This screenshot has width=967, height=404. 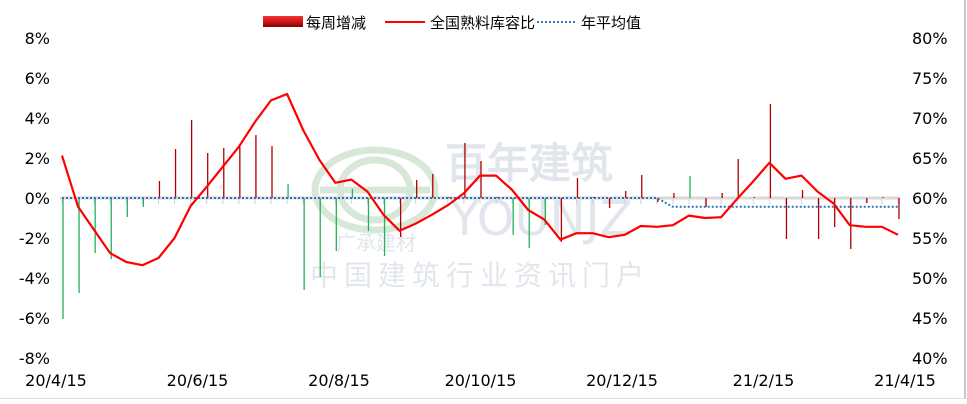 What do you see at coordinates (37, 78) in the screenshot?
I see `left-tick-label: 6%` at bounding box center [37, 78].